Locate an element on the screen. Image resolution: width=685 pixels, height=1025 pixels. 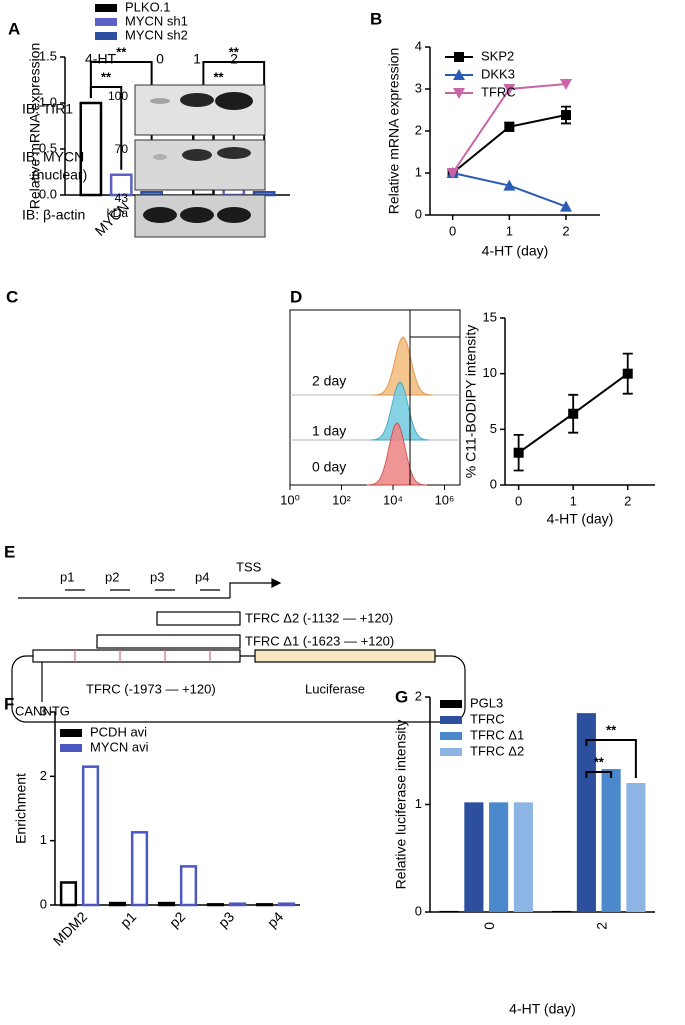
legend-label: MYCN avi is located at coordinates (119, 746).